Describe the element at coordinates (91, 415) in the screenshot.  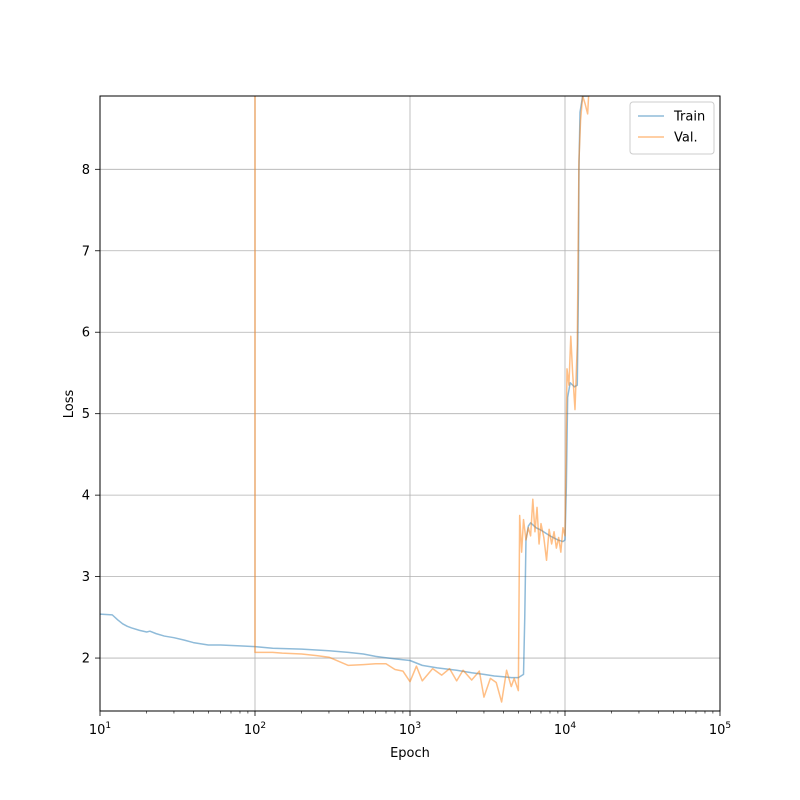
I see `y-axis: 2 3 4 5 6 7 8` at that location.